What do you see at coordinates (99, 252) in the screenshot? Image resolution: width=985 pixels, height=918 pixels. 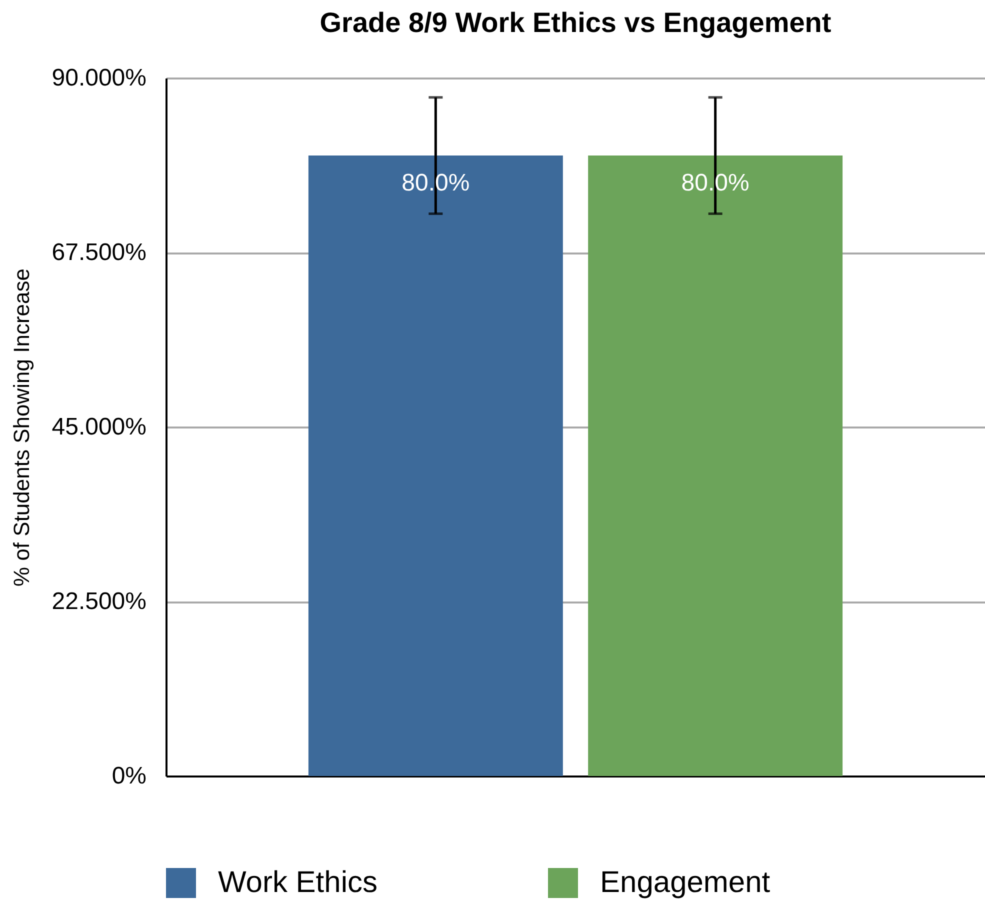 I see `y-tick-label: 67.500%` at bounding box center [99, 252].